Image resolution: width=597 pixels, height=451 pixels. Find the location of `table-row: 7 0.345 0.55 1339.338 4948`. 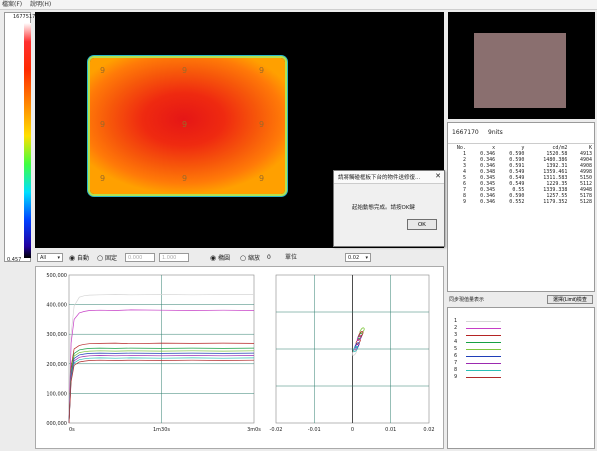

table-row: 7 0.345 0.55 1339.338 4948 is located at coordinates (521, 190).